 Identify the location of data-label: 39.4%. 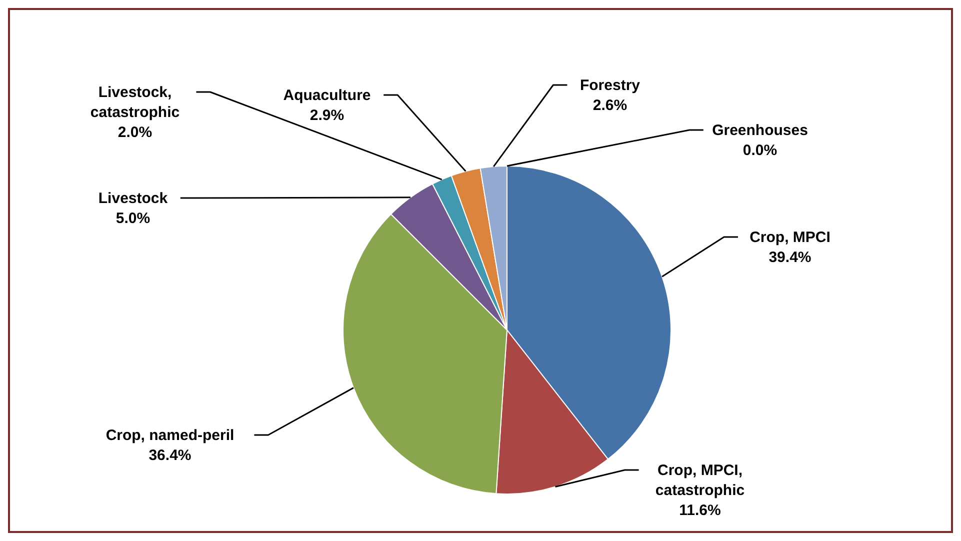
(790, 257).